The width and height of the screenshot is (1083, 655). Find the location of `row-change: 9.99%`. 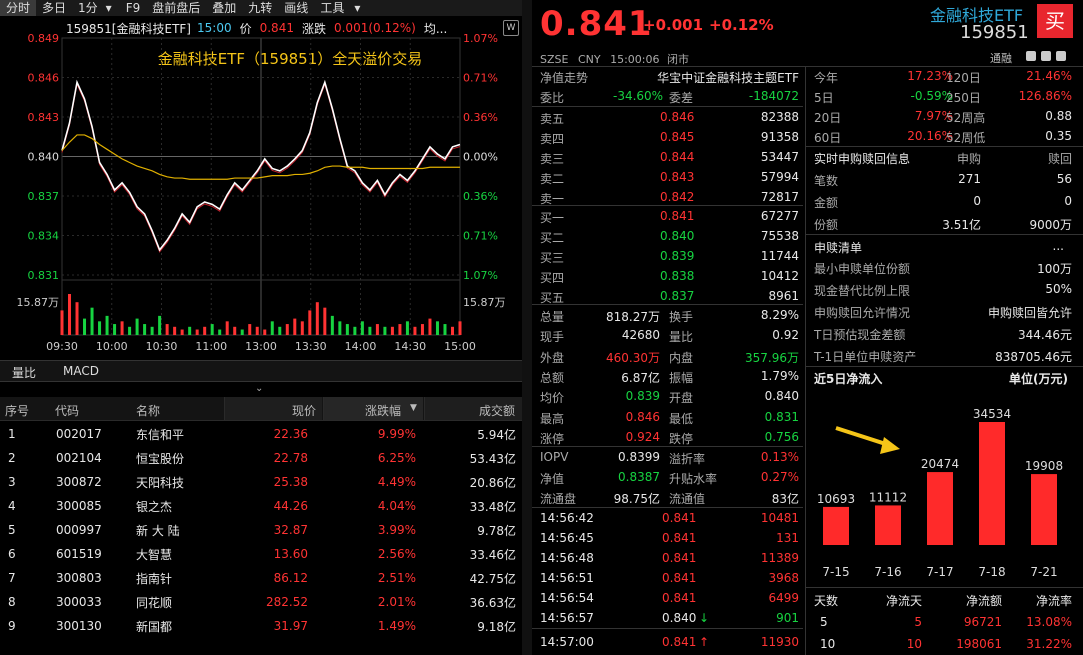

row-change: 9.99% is located at coordinates (396, 434).